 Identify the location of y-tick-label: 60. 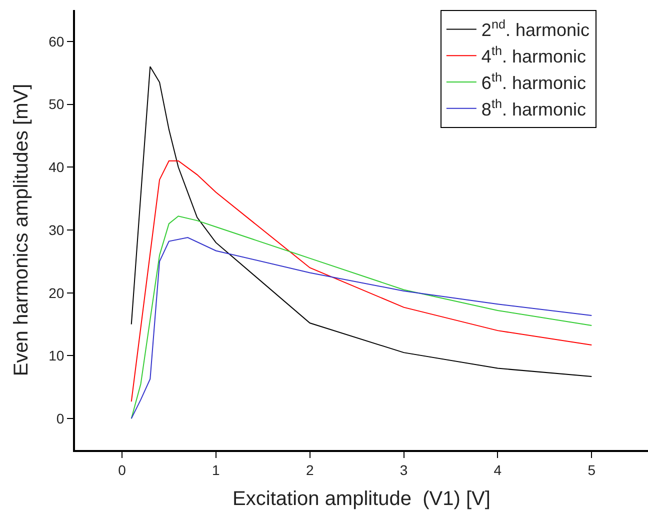
(56, 41).